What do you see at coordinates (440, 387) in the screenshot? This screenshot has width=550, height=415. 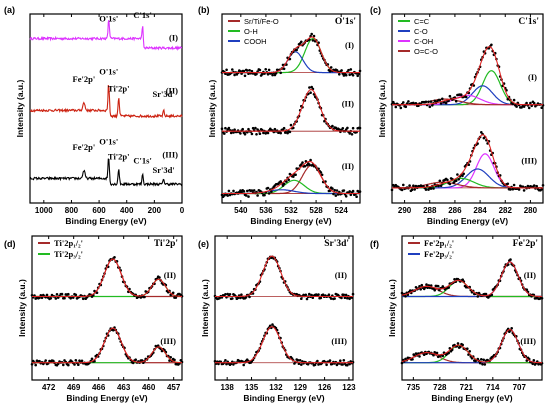 I see `x-tick-label: 728` at bounding box center [440, 387].